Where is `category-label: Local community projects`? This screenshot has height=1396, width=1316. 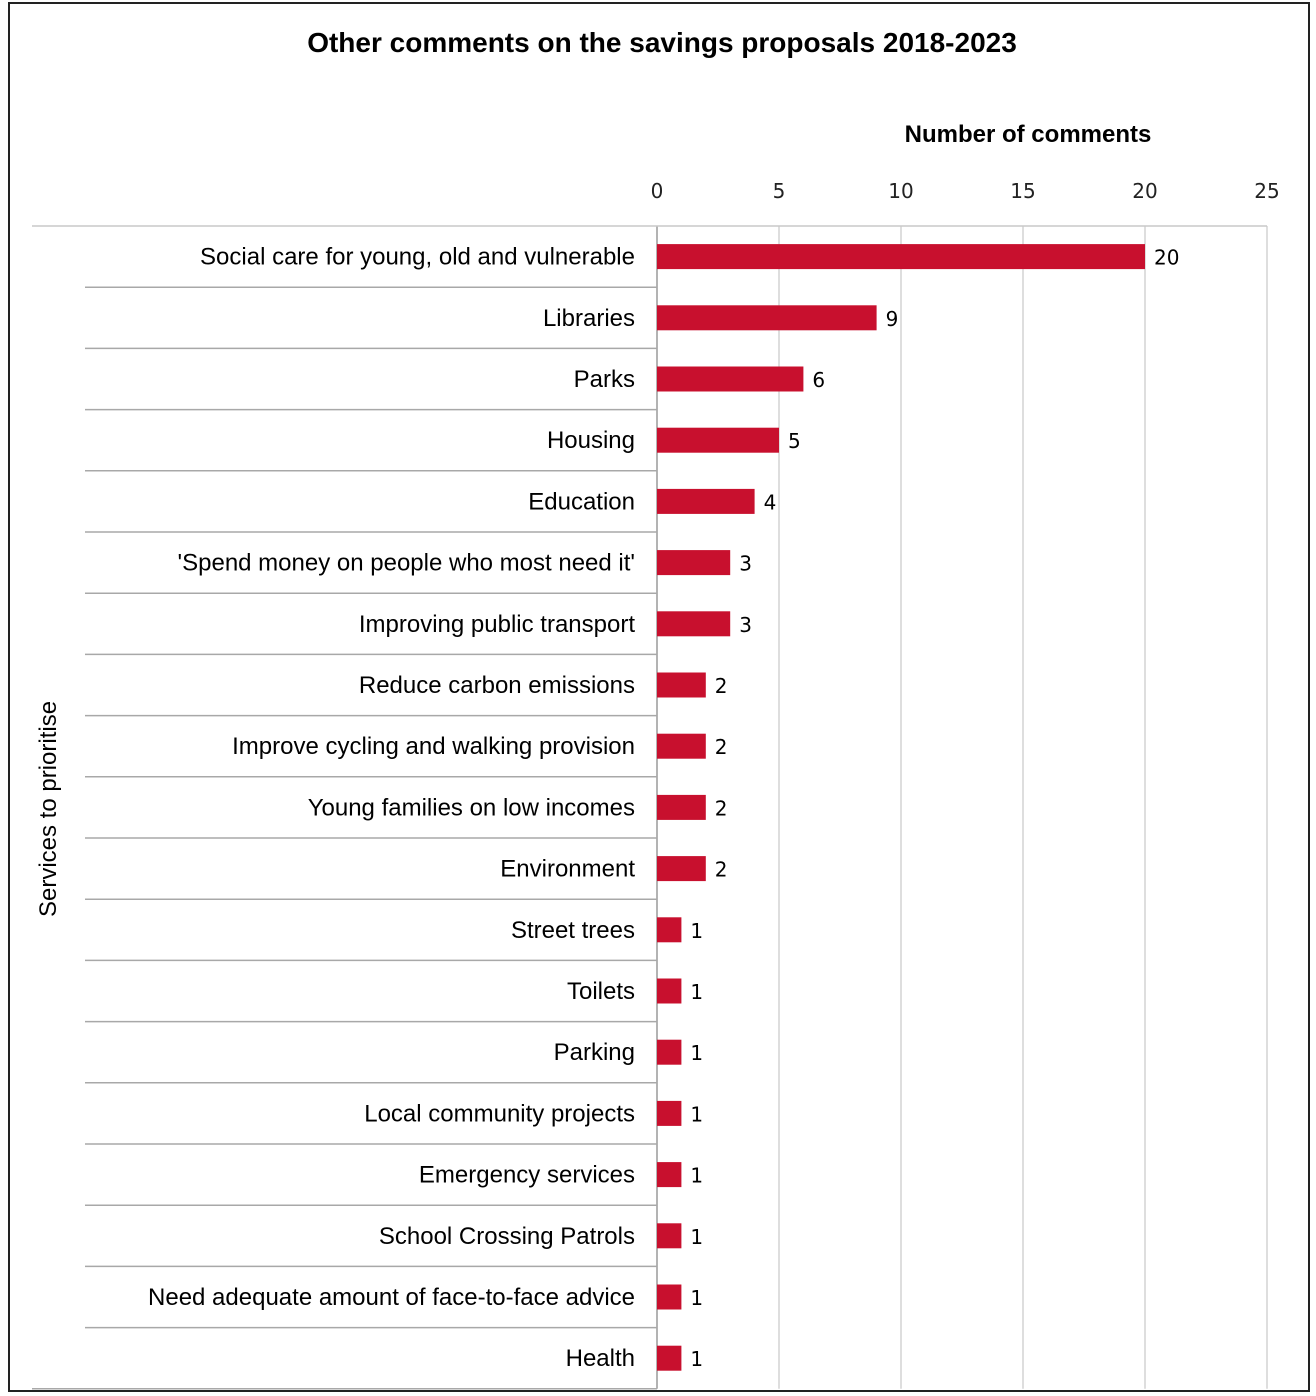 category-label: Local community projects is located at coordinates (499, 1113).